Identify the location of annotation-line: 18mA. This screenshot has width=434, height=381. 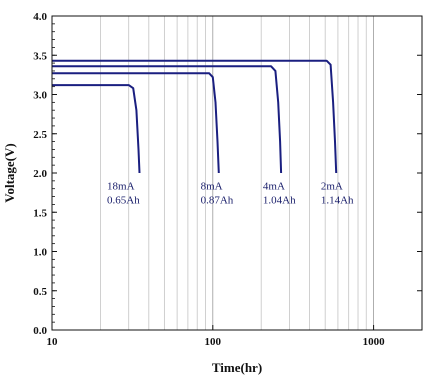
(121, 187).